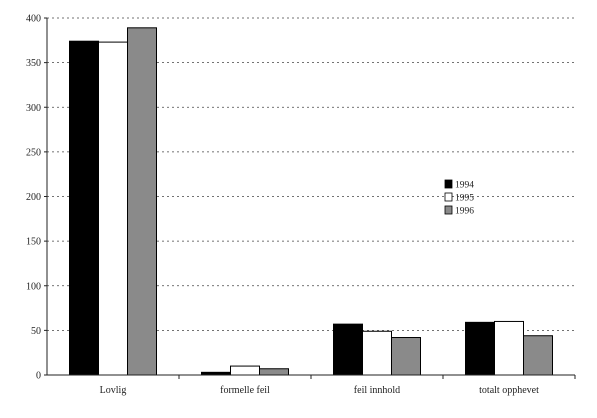  Describe the element at coordinates (33, 242) in the screenshot. I see `y-tick-label: 150` at that location.